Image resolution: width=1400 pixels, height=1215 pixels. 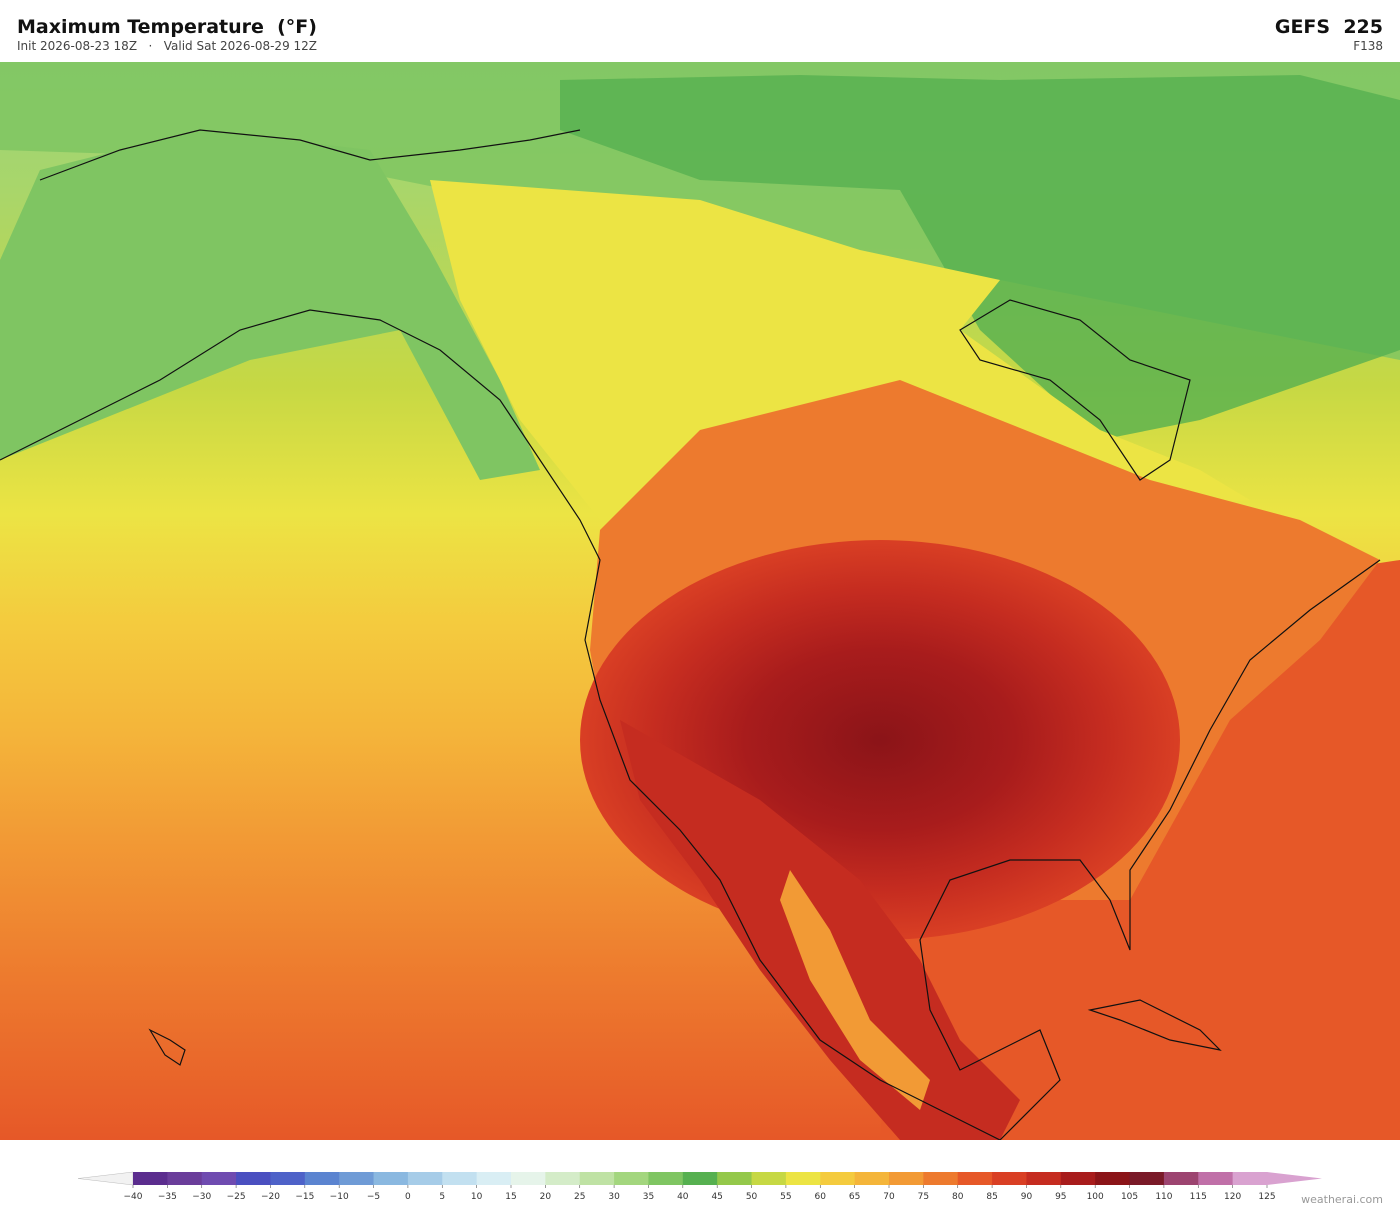 What do you see at coordinates (579, 1197) in the screenshot?
I see `colorbar-tick-label: 25` at bounding box center [579, 1197].